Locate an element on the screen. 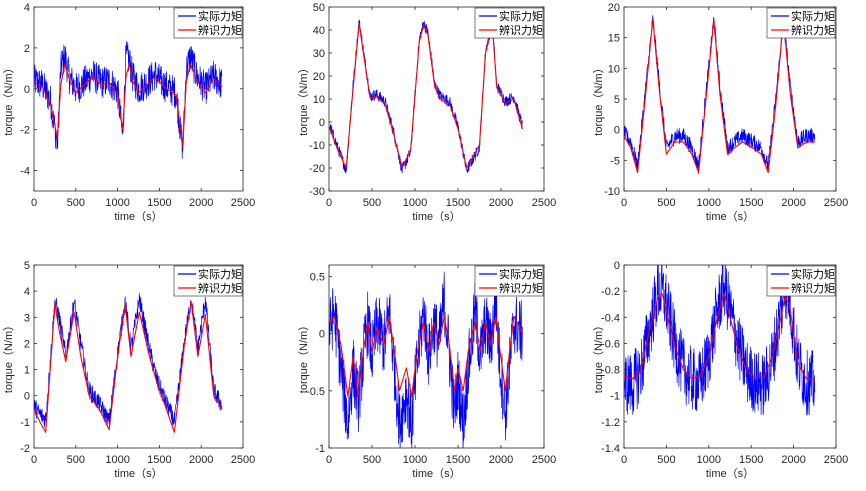  y-tick-label: 15 is located at coordinates (614, 39).